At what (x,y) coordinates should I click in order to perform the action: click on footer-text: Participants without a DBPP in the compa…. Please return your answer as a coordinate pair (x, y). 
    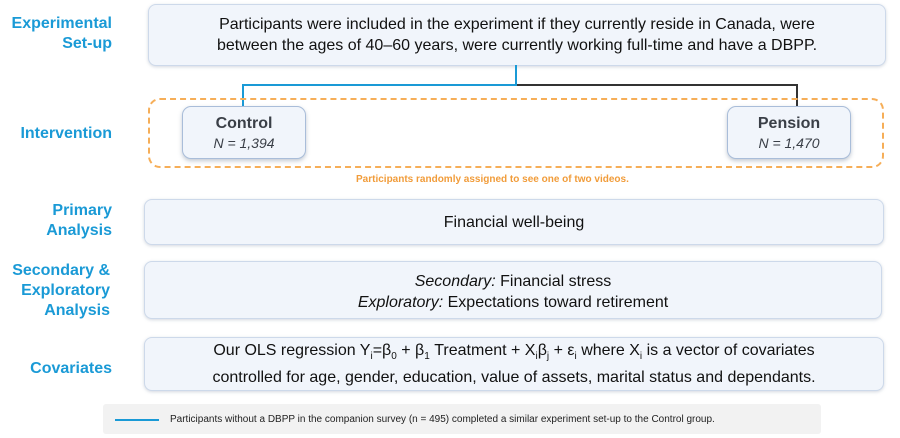
    Looking at the image, I should click on (442, 419).